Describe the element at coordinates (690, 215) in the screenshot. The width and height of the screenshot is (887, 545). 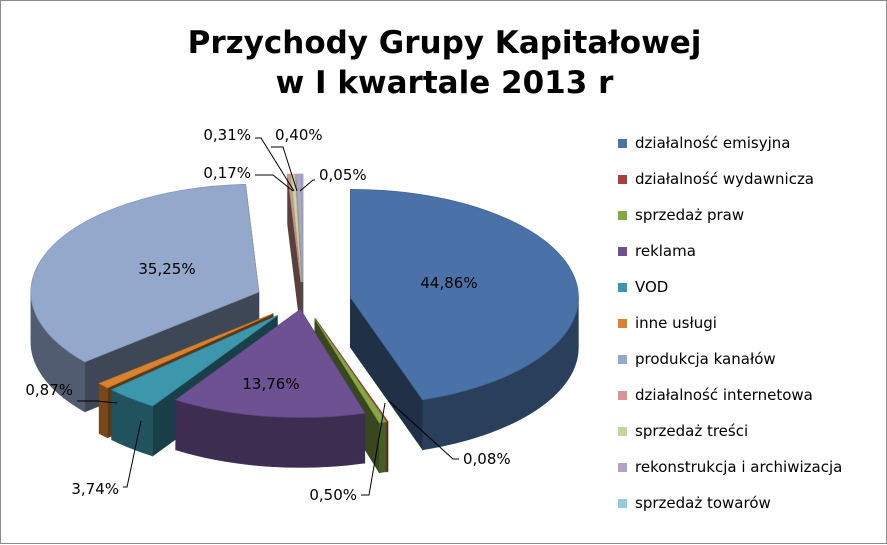
I see `legend-label: sprzedaż praw` at that location.